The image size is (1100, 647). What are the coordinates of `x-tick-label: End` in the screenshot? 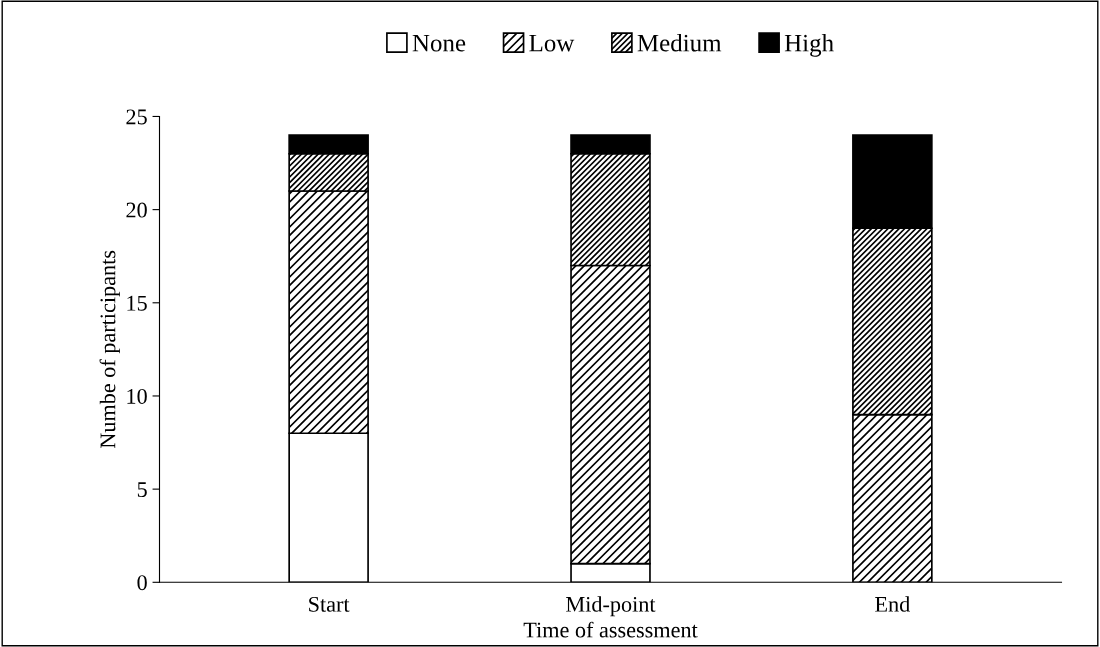 It's located at (892, 604).